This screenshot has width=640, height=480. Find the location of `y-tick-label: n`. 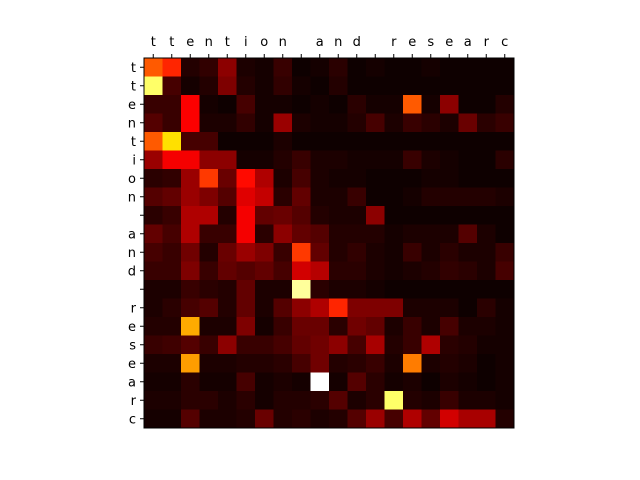

y-tick-label: n is located at coordinates (132, 253).